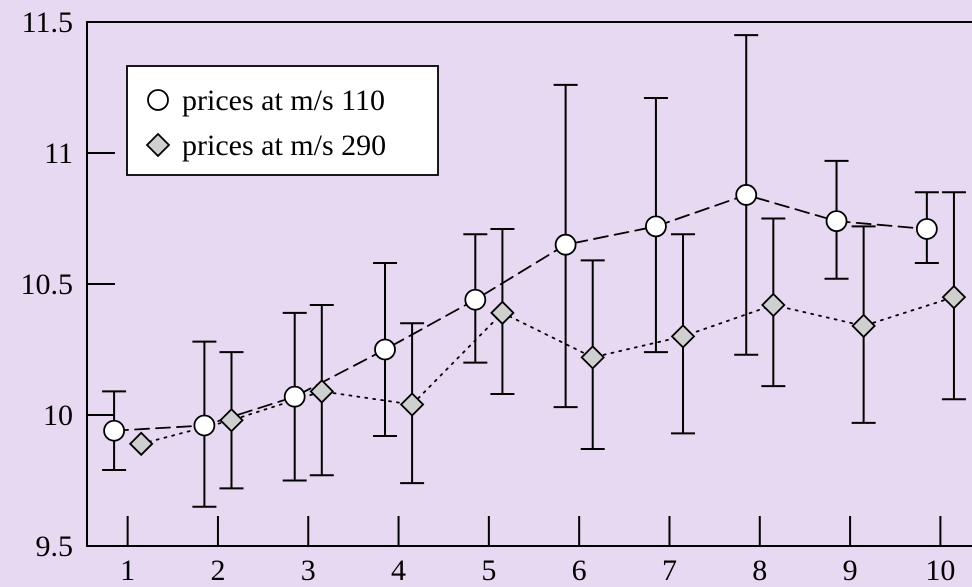 This screenshot has height=587, width=972. I want to click on x-tick-label: 6, so click(579, 570).